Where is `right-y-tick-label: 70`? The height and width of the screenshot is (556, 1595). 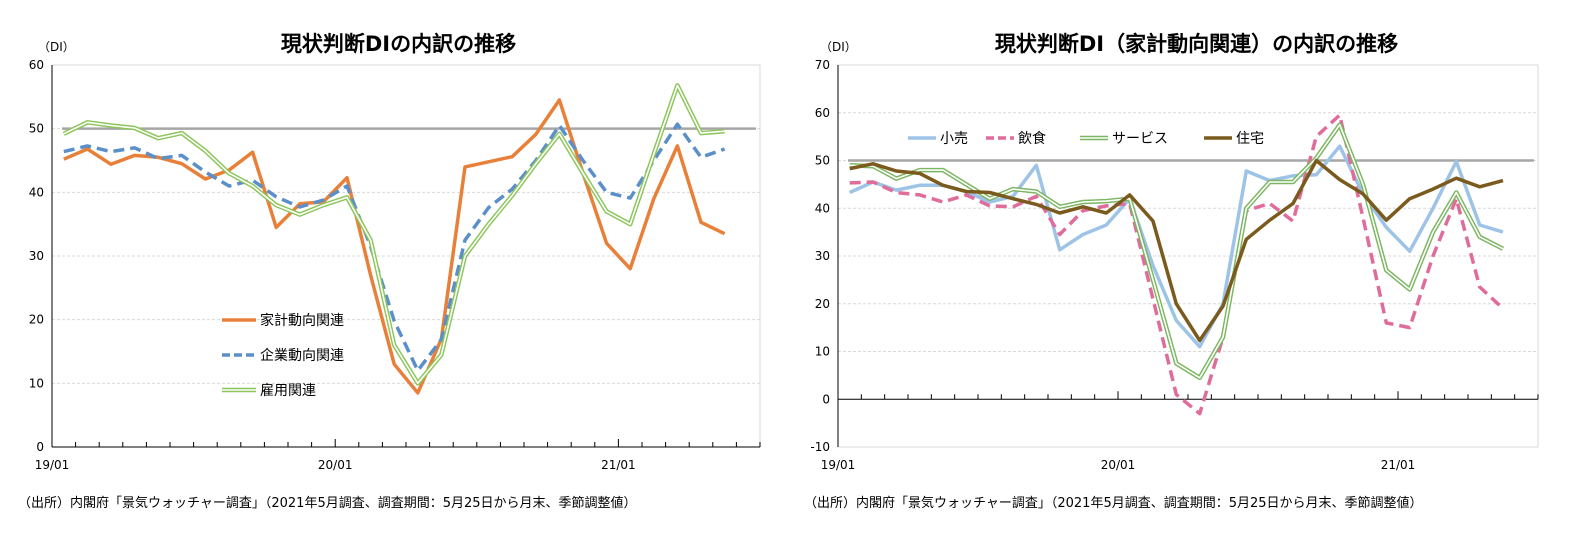
right-y-tick-label: 70 is located at coordinates (822, 65).